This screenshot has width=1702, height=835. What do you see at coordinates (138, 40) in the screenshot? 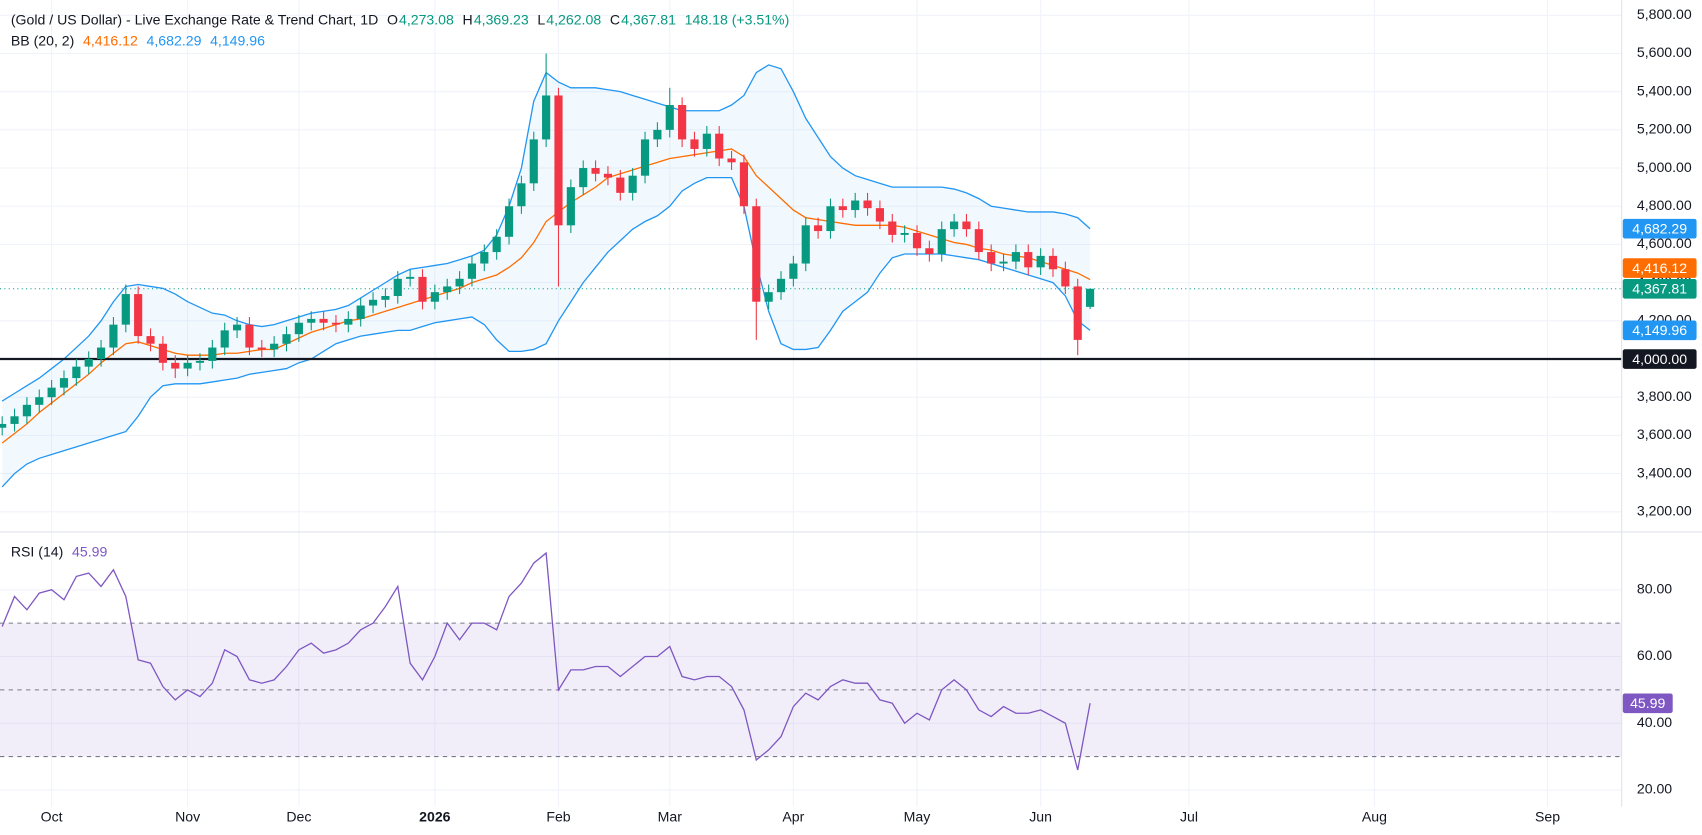
I see `indicator-legend: BB (20, 2) 4,416.12 4,682.29 4,149.96` at bounding box center [138, 40].